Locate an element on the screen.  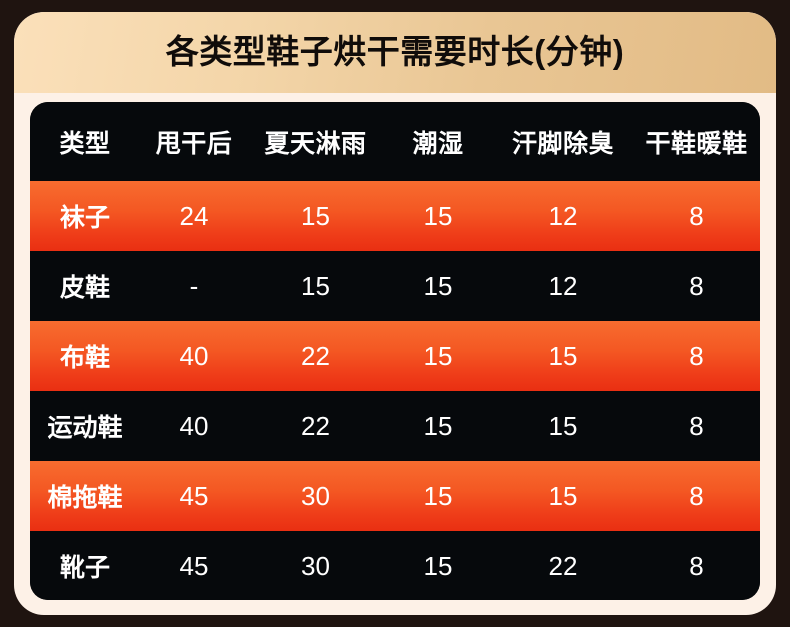
column-header-summer-rain: 夏天淋雨 is located at coordinates (315, 143).